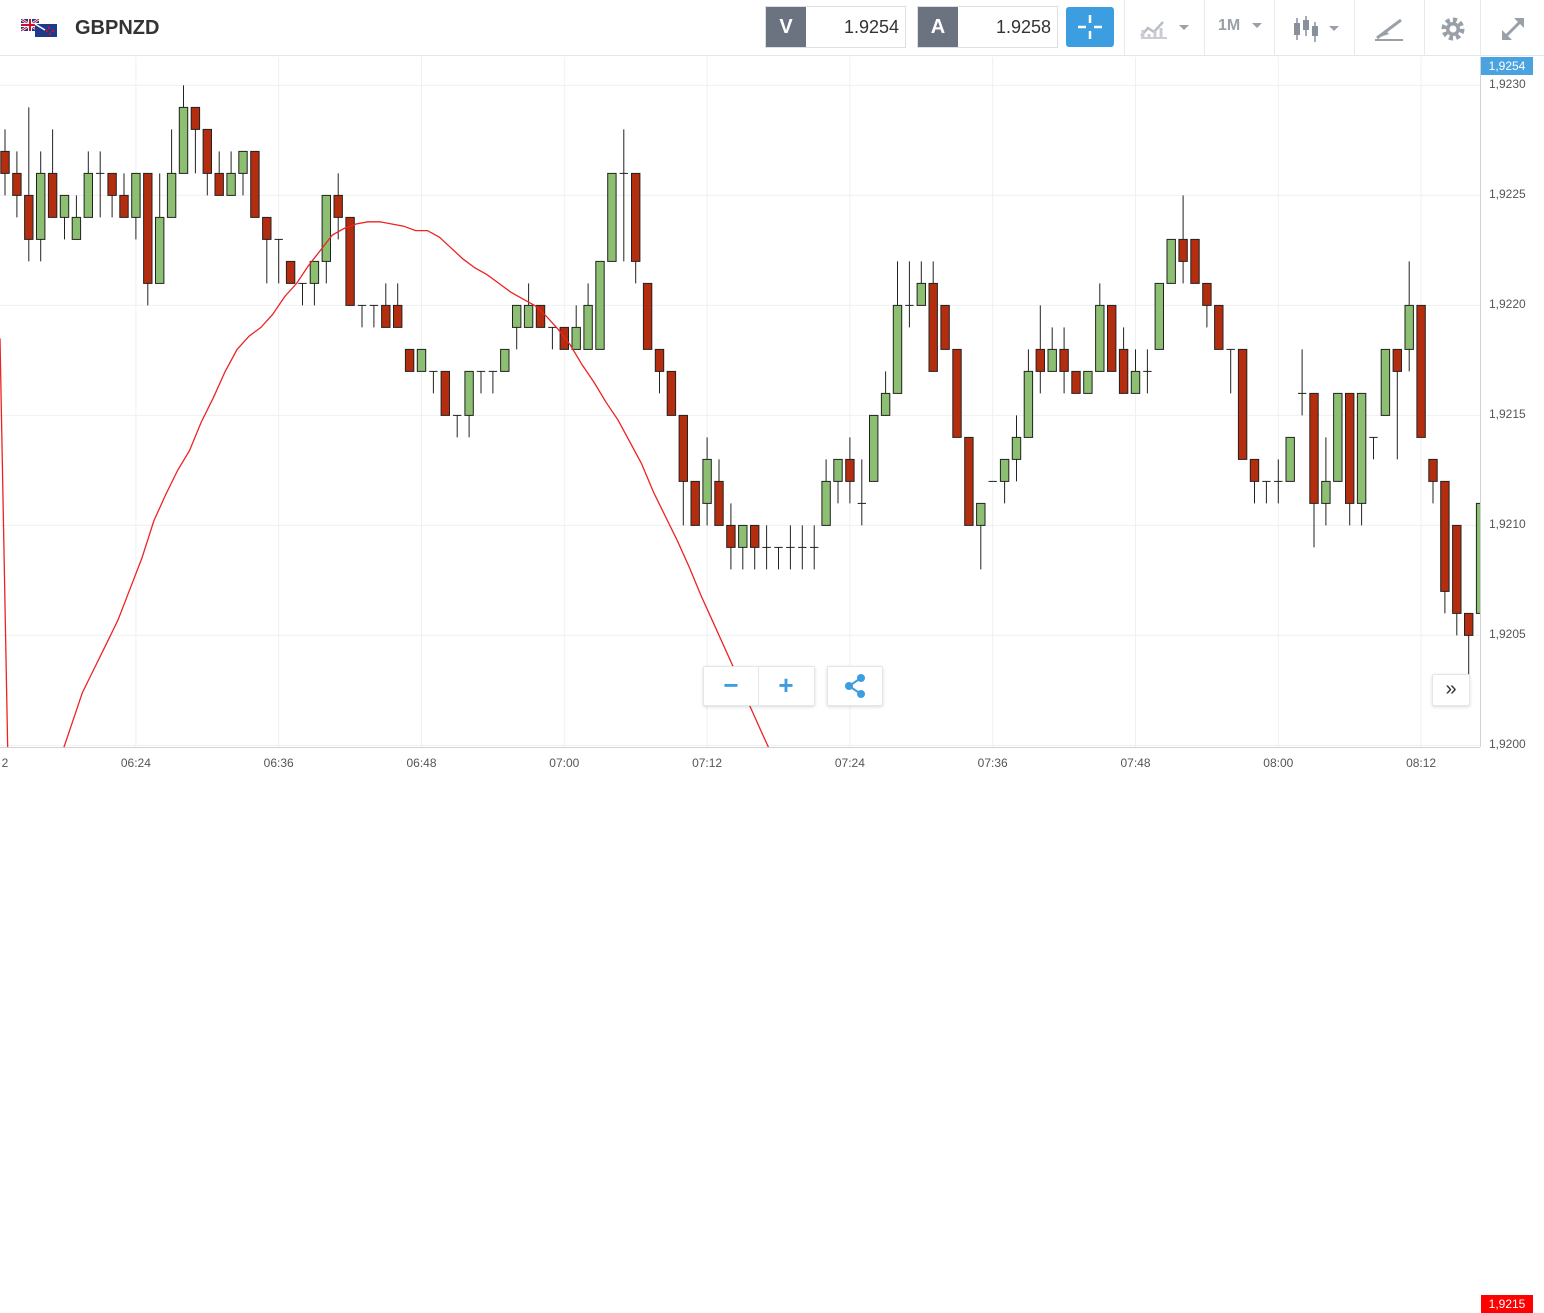 The height and width of the screenshot is (1313, 1544). Describe the element at coordinates (731, 686) in the screenshot. I see `zoom-out-button: −` at that location.